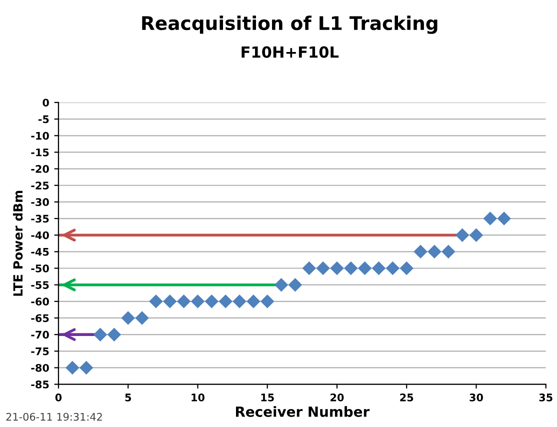 The image size is (557, 427). What do you see at coordinates (407, 398) in the screenshot?
I see `x-tick-label: 25` at bounding box center [407, 398].